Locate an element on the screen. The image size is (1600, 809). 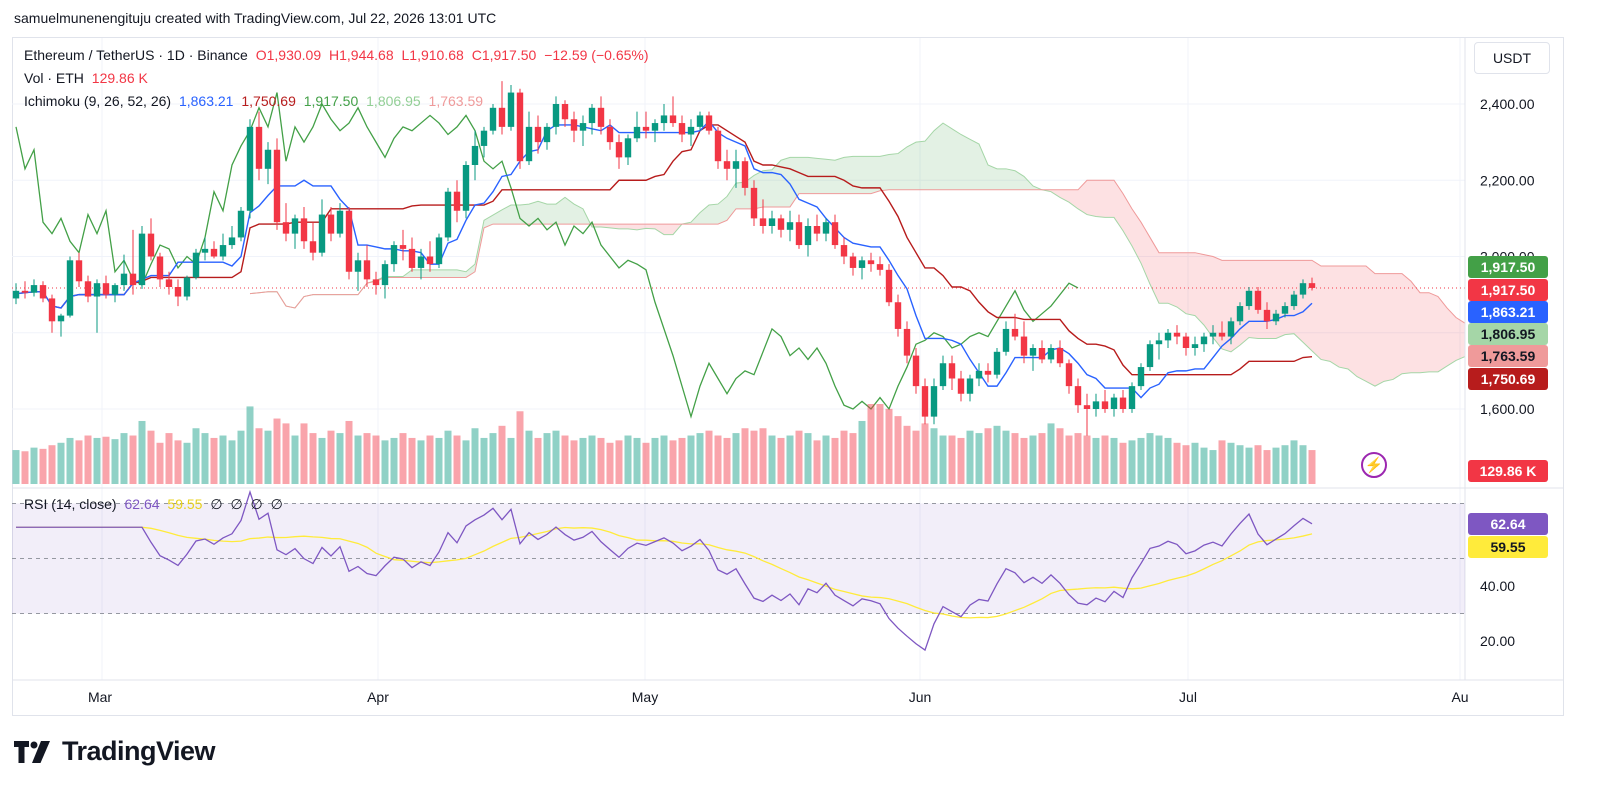
legend-volume-row: Vol · ETH 129.86 K is located at coordinates (88, 78).